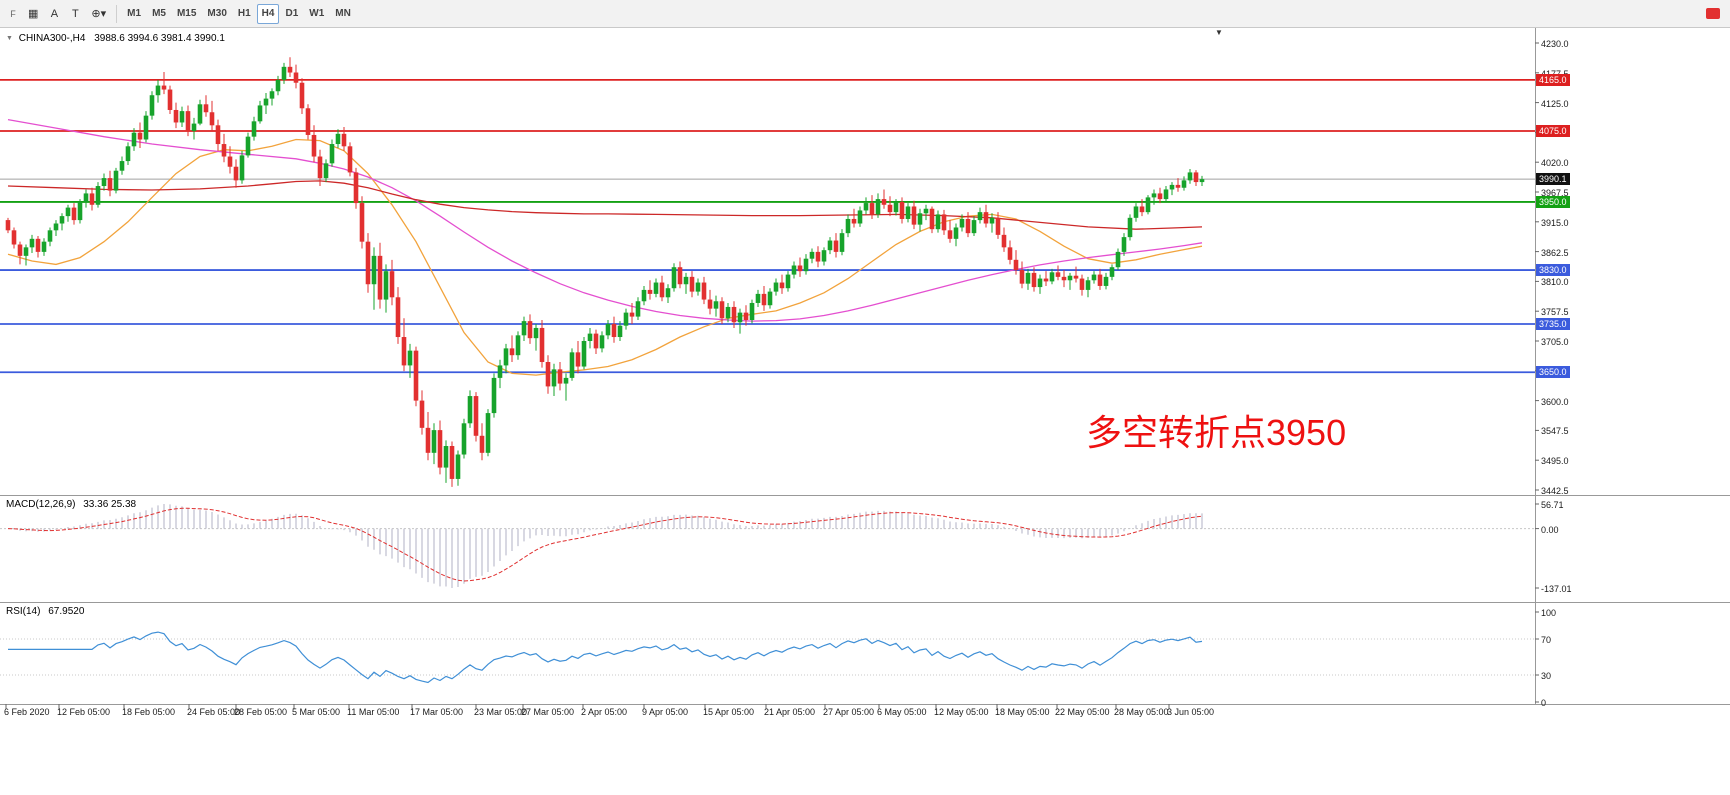 Image resolution: width=1730 pixels, height=795 pixels. Describe the element at coordinates (665, 712) in the screenshot. I see `x-axis-label: 9 Apr 05:00` at that location.